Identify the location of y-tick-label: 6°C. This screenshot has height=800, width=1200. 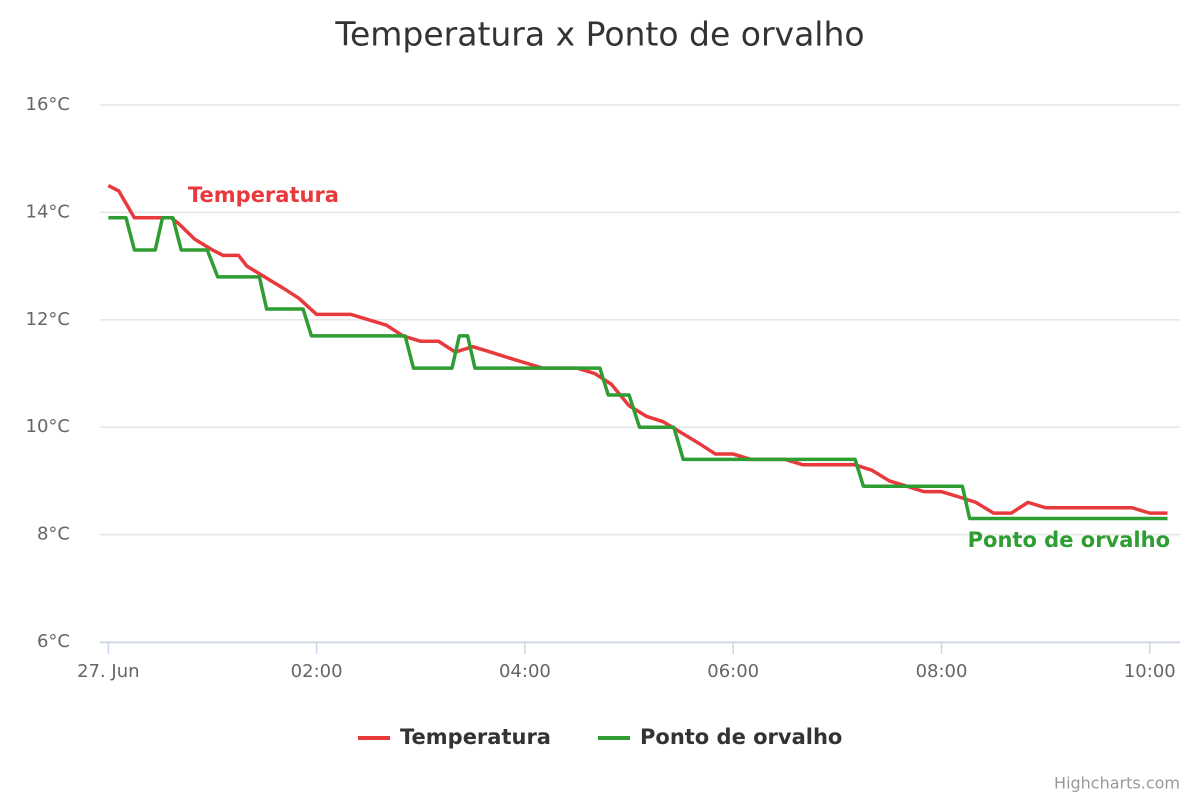
(53, 641).